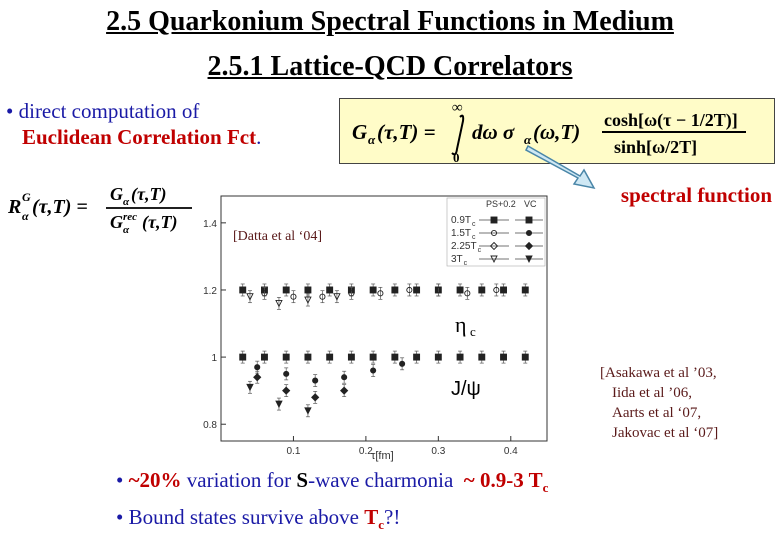 The height and width of the screenshot is (540, 780). What do you see at coordinates (503, 480) in the screenshot?
I see `temperature-range: ~ 0.9-3 T` at bounding box center [503, 480].